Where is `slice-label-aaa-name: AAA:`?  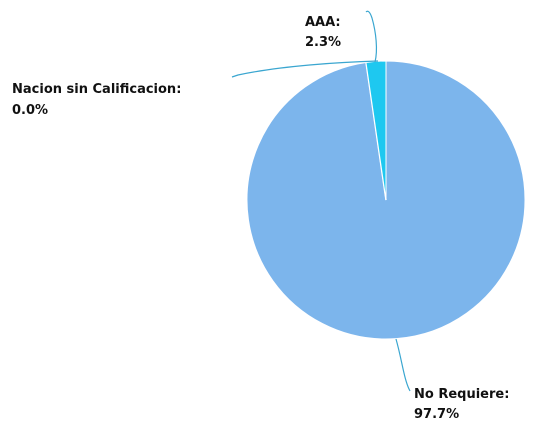
slice-label-aaa-name: AAA: is located at coordinates (323, 22).